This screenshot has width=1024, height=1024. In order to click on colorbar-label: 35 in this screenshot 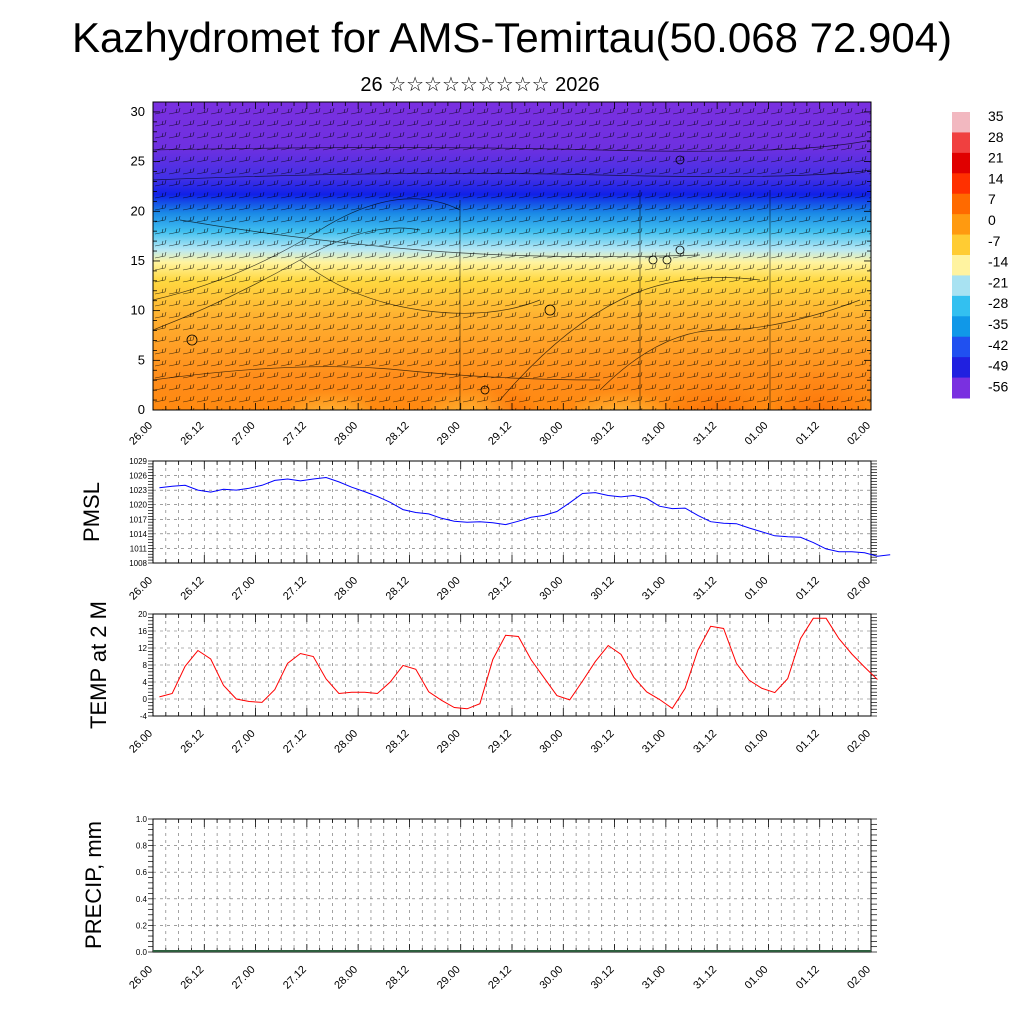, I will do `click(996, 116)`.